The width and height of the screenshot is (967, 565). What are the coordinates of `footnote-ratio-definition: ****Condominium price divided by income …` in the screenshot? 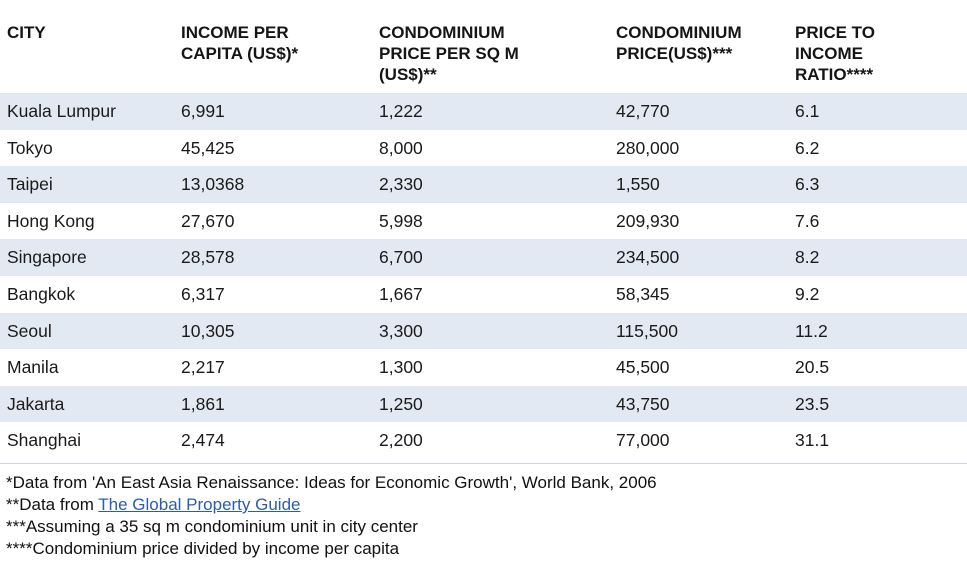 It's located at (203, 548).